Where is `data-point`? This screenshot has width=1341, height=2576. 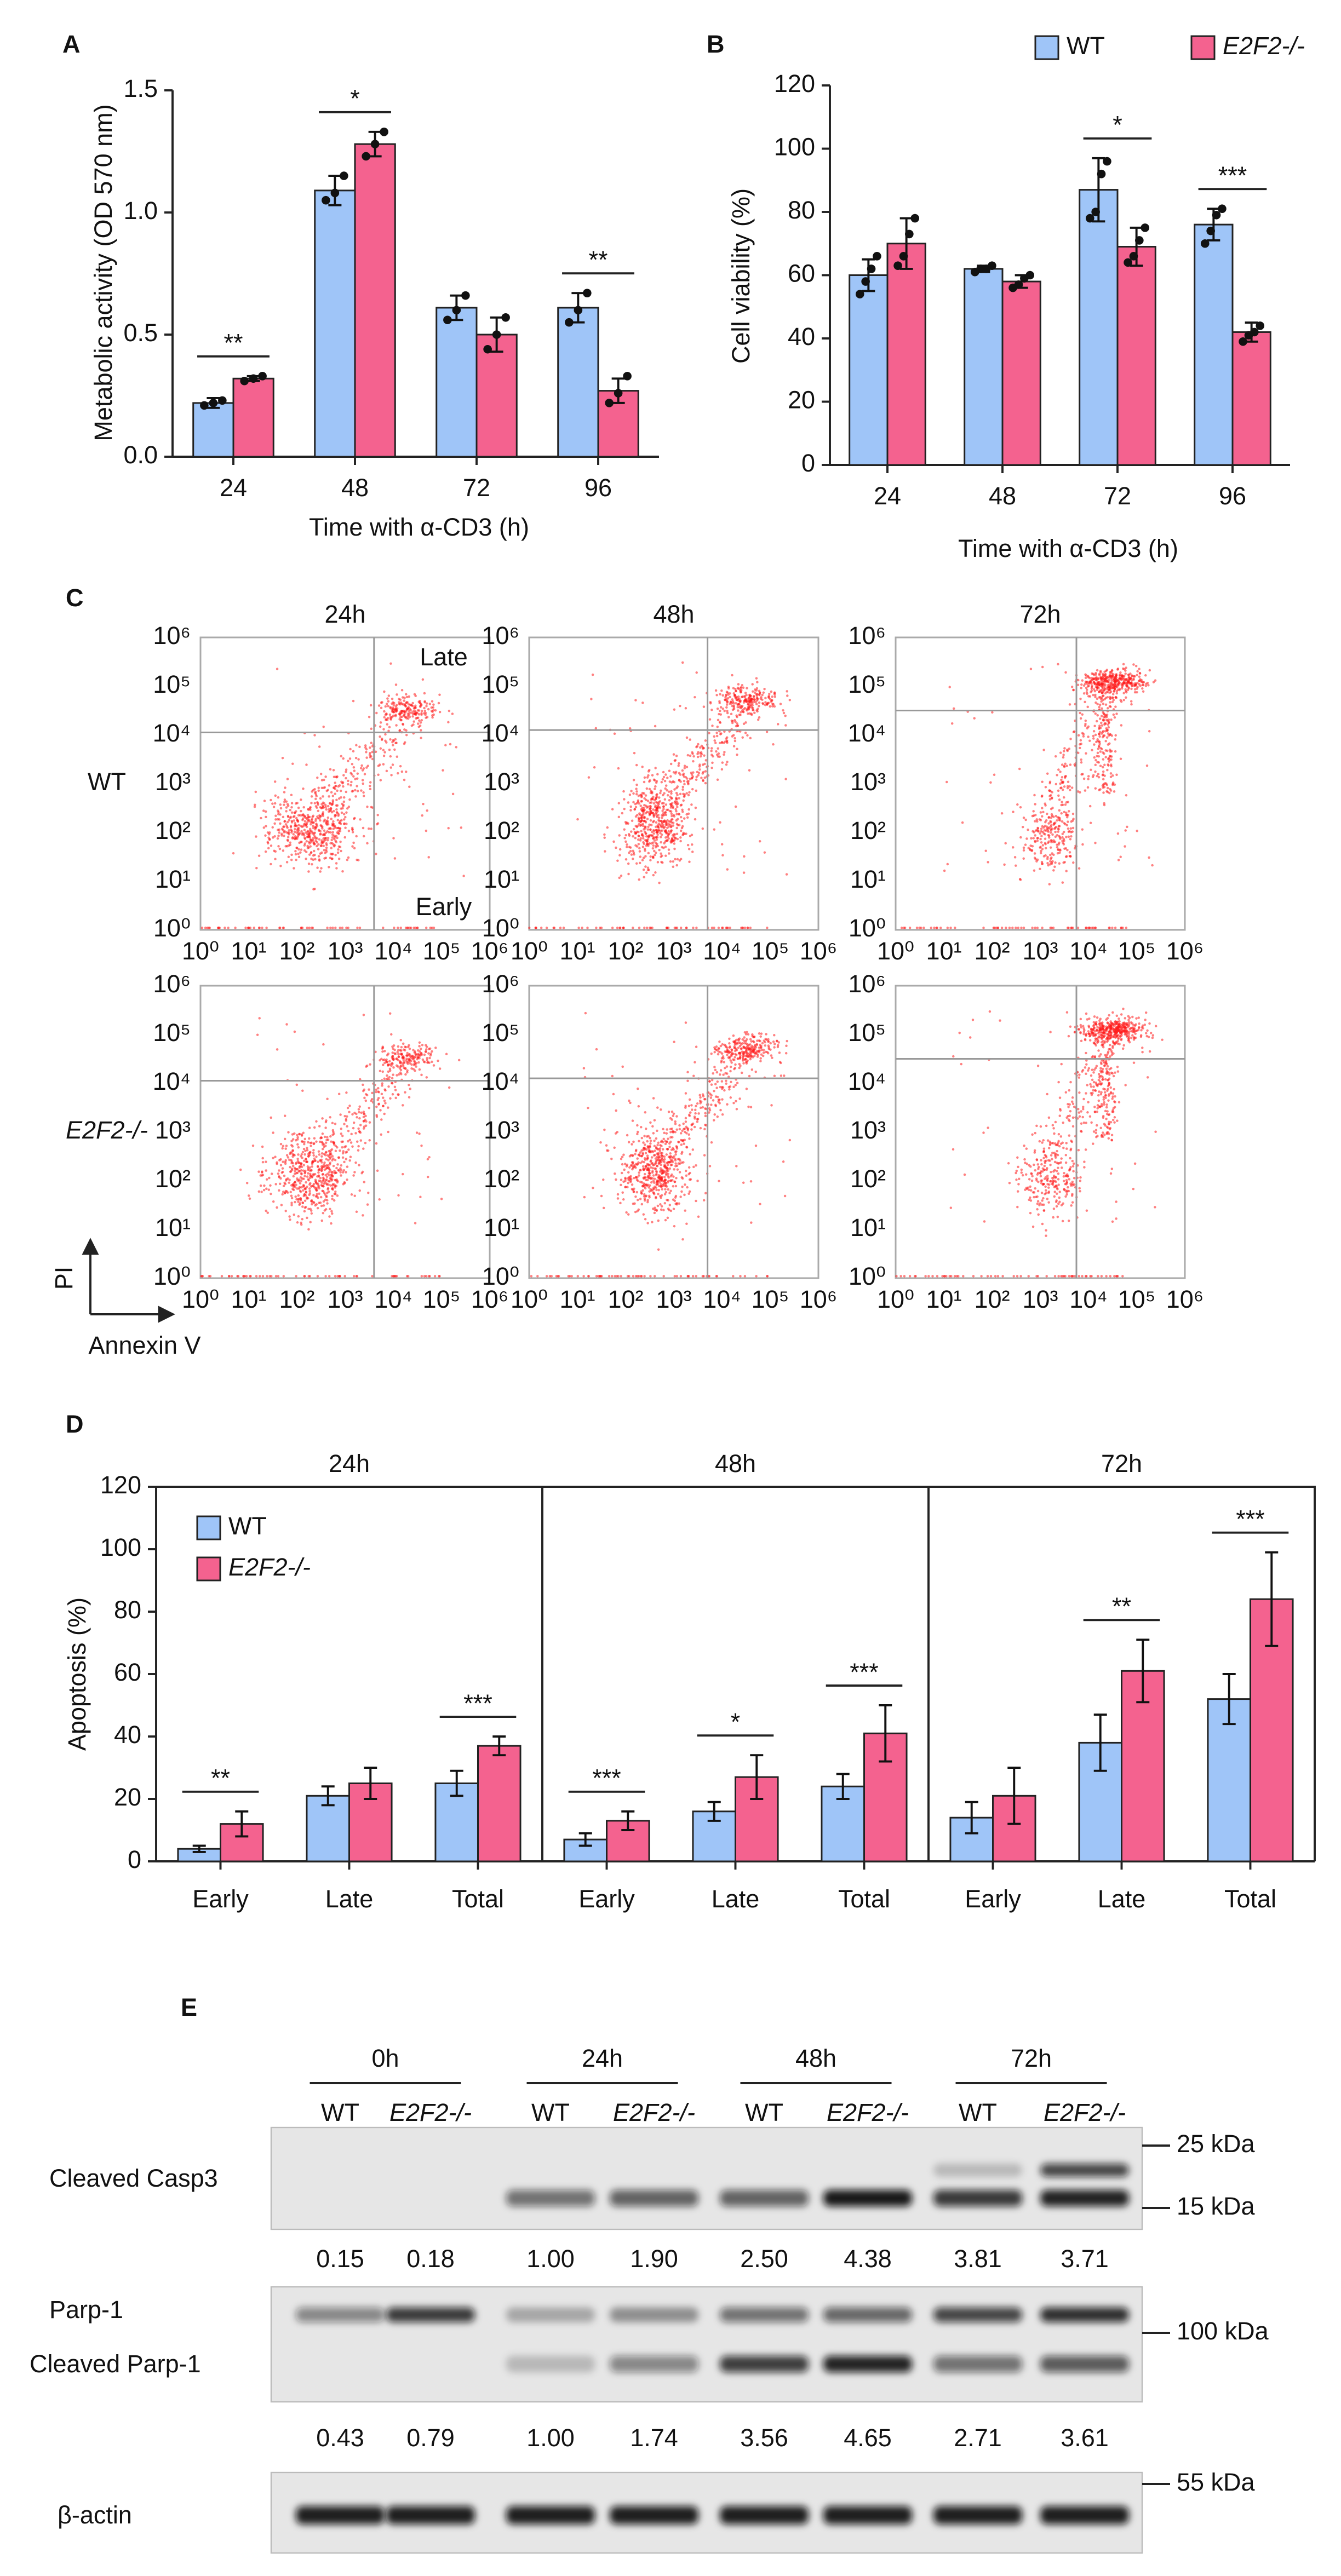 data-point is located at coordinates (860, 294).